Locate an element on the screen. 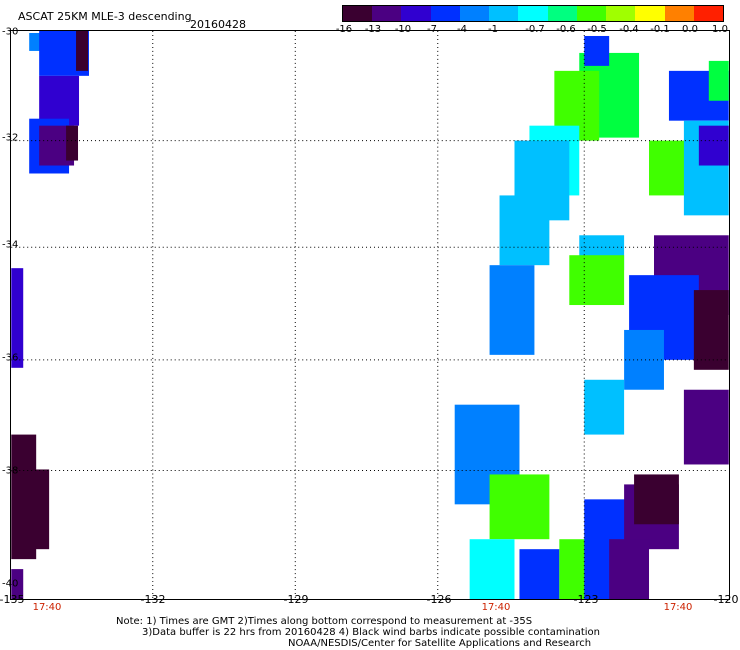 The height and width of the screenshot is (650, 740). colorbar is located at coordinates (533, 13).